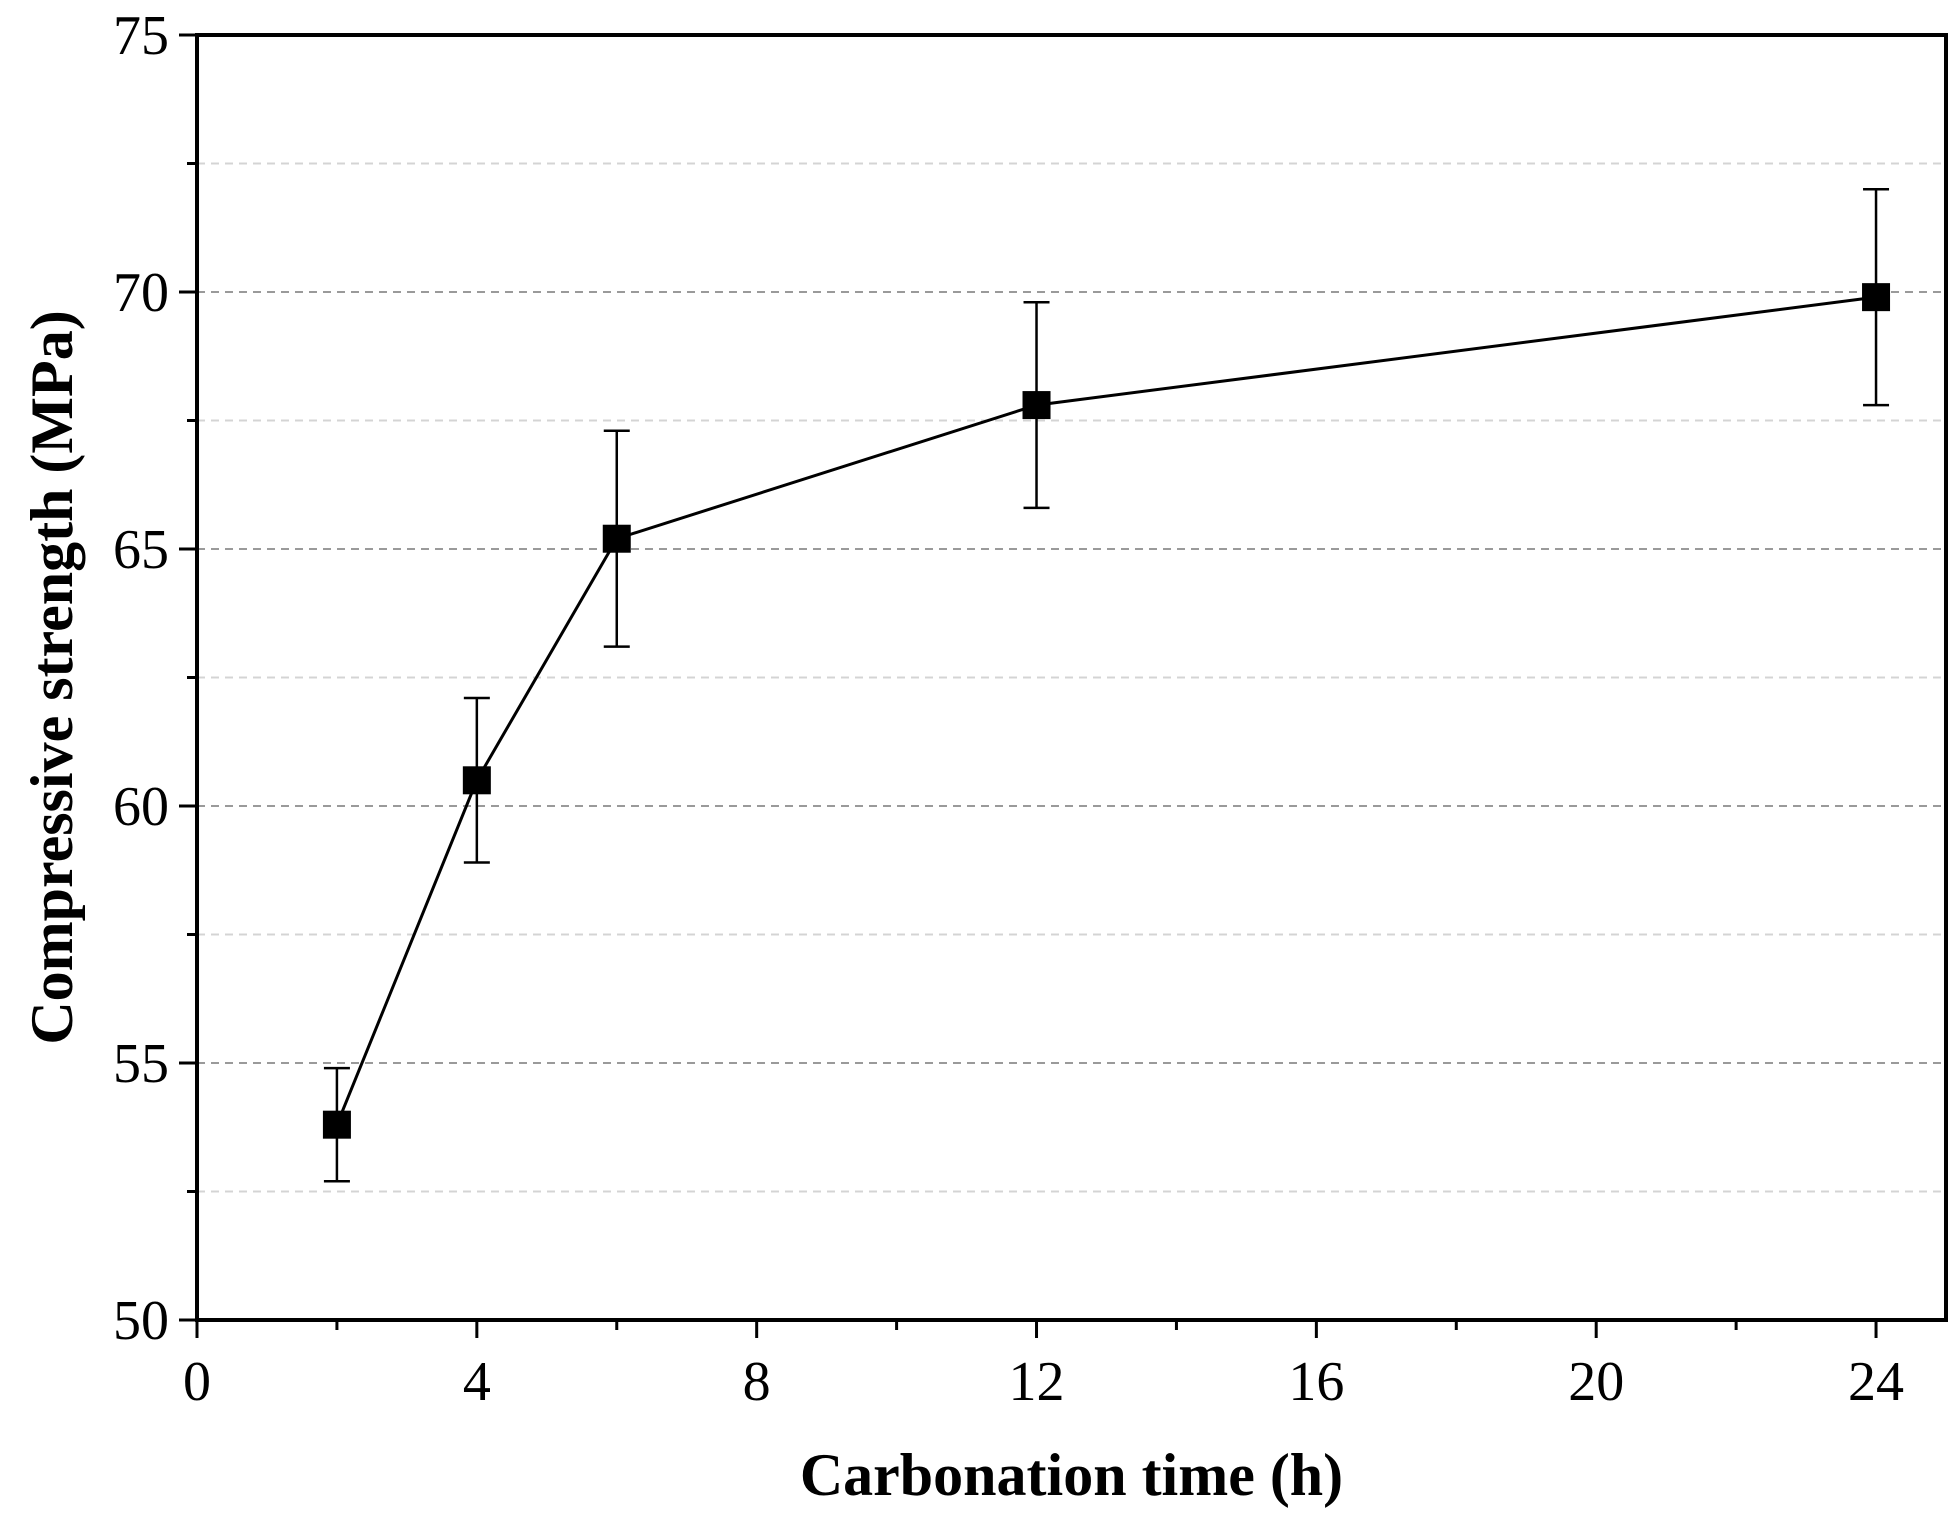 The height and width of the screenshot is (1527, 1959). What do you see at coordinates (1037, 1382) in the screenshot?
I see `x-tick-label: 12` at bounding box center [1037, 1382].